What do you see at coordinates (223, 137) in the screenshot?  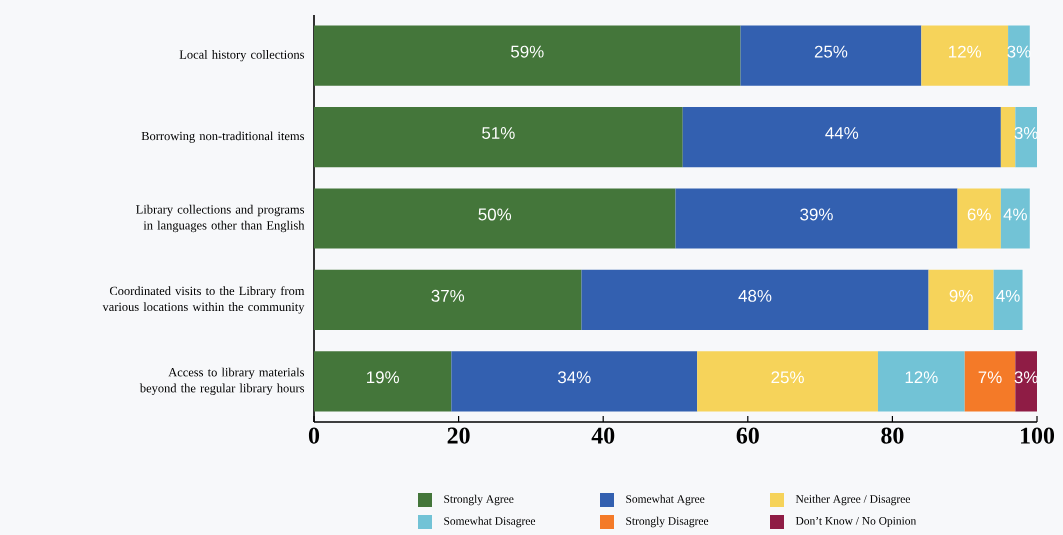 I see `y-tick-label: Borrowing non-traditional items` at bounding box center [223, 137].